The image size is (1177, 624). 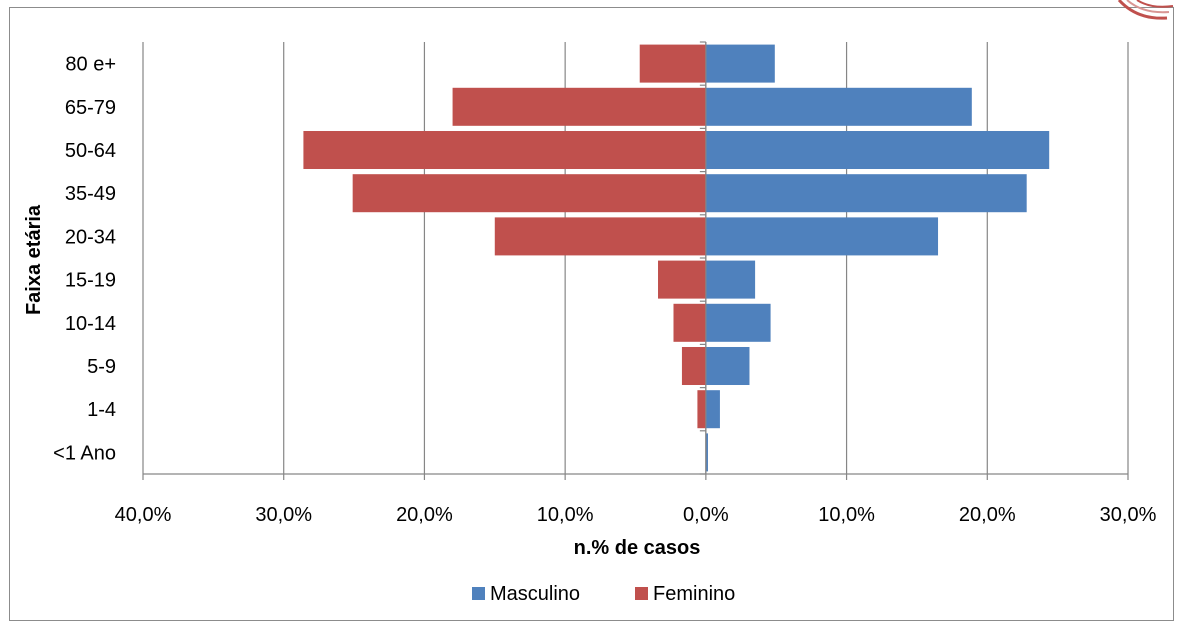 What do you see at coordinates (694, 594) in the screenshot?
I see `legend-label: Feminino` at bounding box center [694, 594].